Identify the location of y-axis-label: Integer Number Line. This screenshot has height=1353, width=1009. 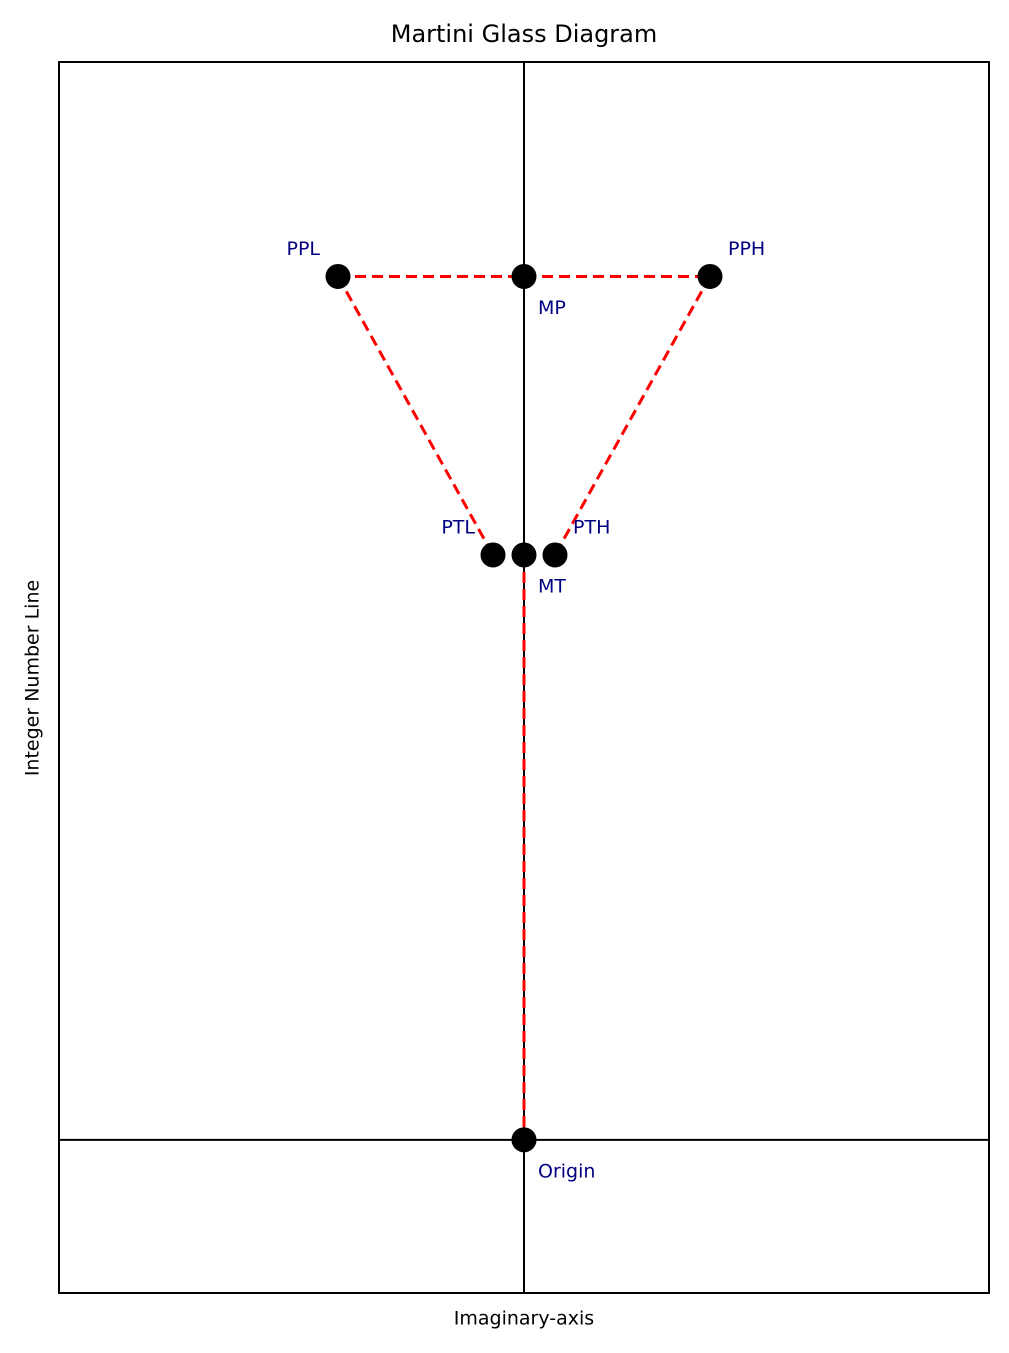
(33, 678).